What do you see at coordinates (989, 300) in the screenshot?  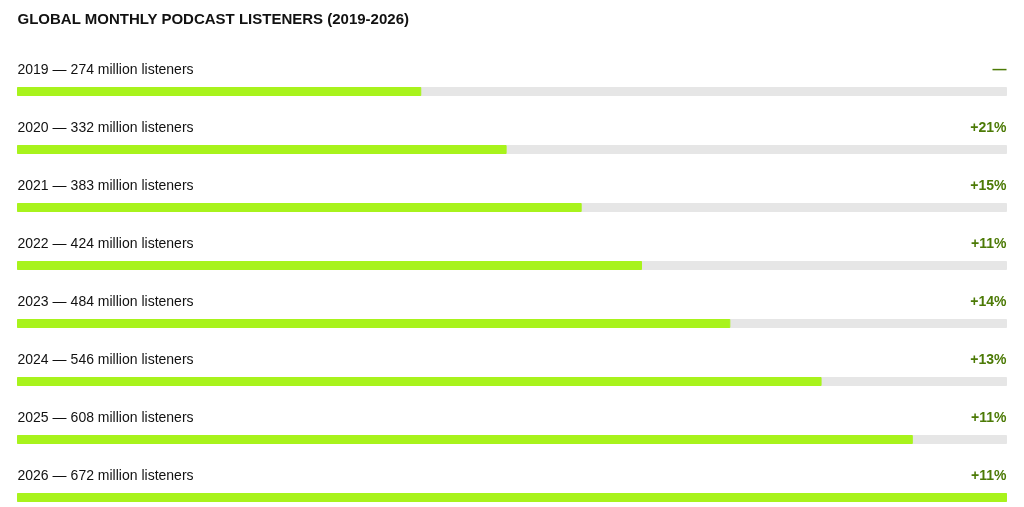 I see `annotation: +14%` at bounding box center [989, 300].